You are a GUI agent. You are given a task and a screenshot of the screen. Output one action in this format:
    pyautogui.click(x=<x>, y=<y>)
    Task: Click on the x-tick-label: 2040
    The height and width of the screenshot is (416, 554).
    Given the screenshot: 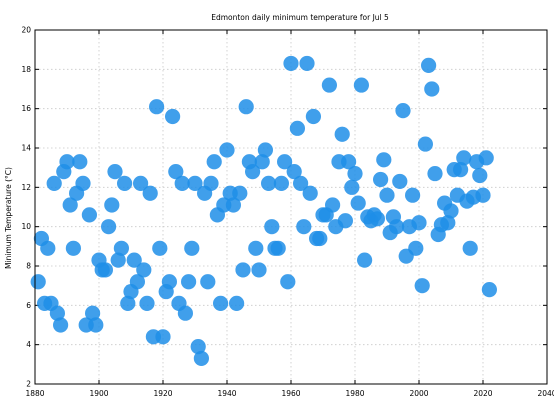 What is the action you would take?
    pyautogui.click(x=545, y=393)
    